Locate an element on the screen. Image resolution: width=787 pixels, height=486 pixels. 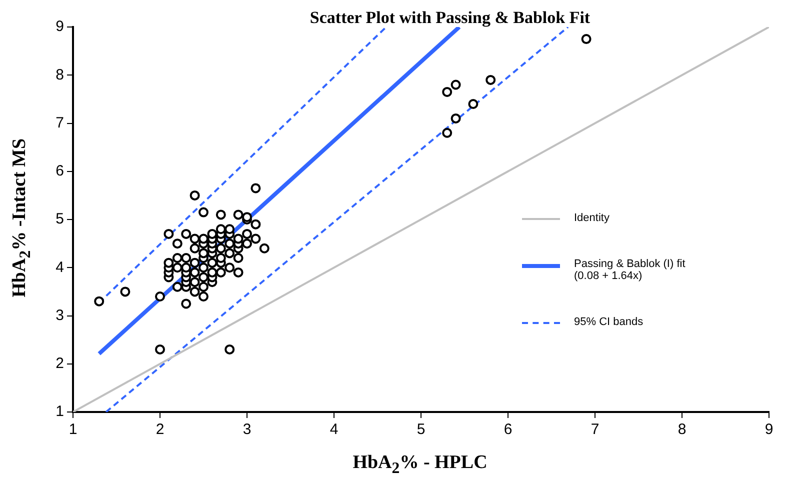
legend-label: Passing & Bablok (I) fit (0.08 + 1.64x) is located at coordinates (630, 270).